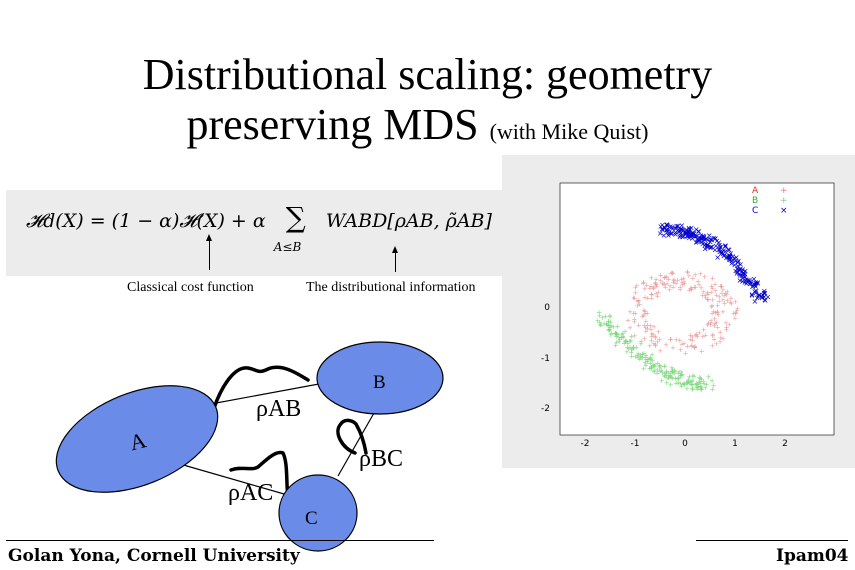 Image resolution: width=855 pixels, height=570 pixels. What do you see at coordinates (379, 382) in the screenshot?
I see `node-b-label: B` at bounding box center [379, 382].